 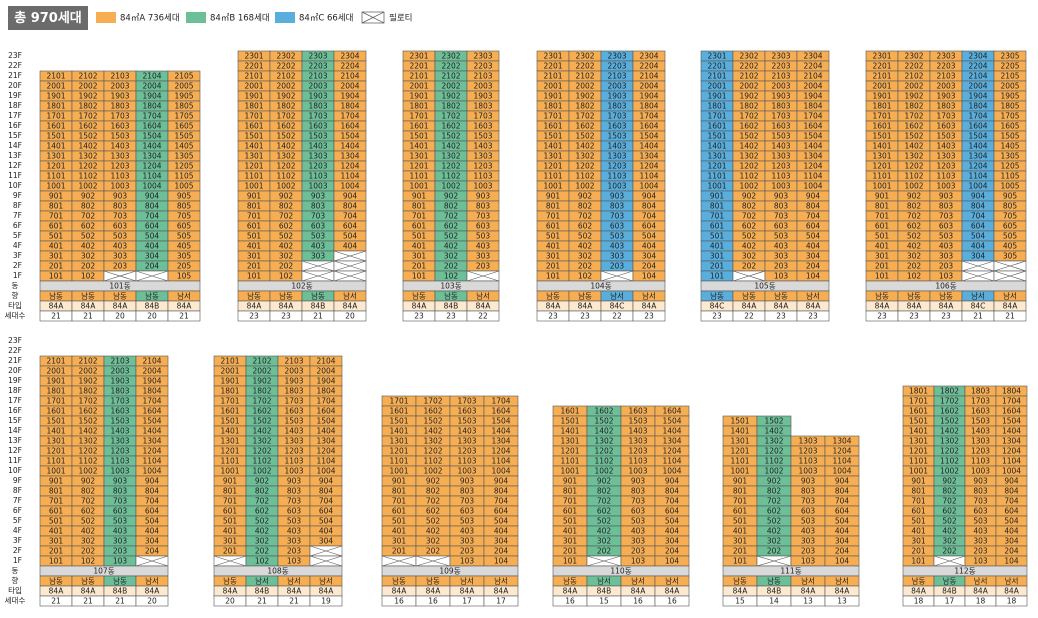 I want to click on unit-count: 20, so click(x=152, y=601).